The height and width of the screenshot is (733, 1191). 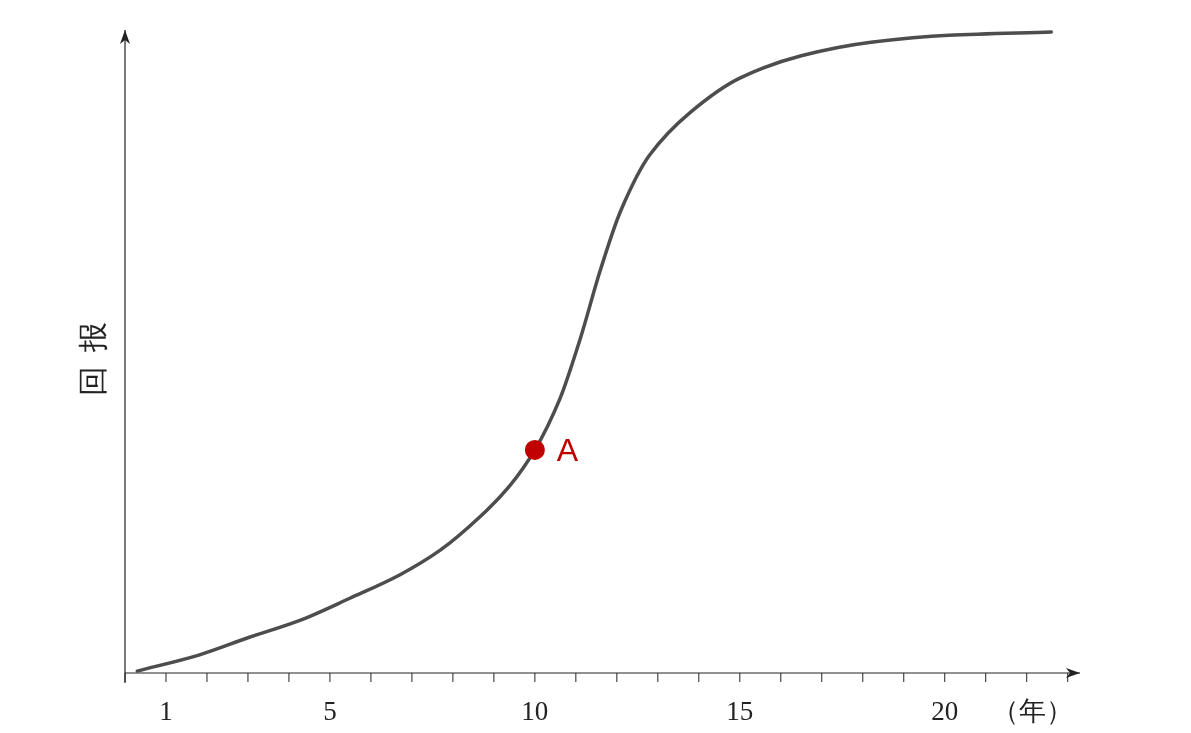 I want to click on xtick: 15, so click(x=740, y=711).